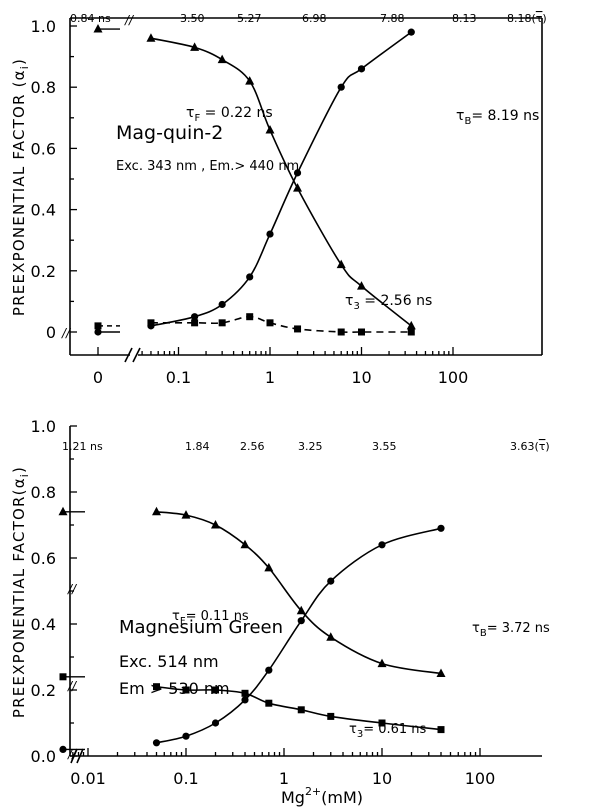  What do you see at coordinates (480, 778) in the screenshot?
I see `bottom-x-tick-label-4: 100` at bounding box center [480, 778].